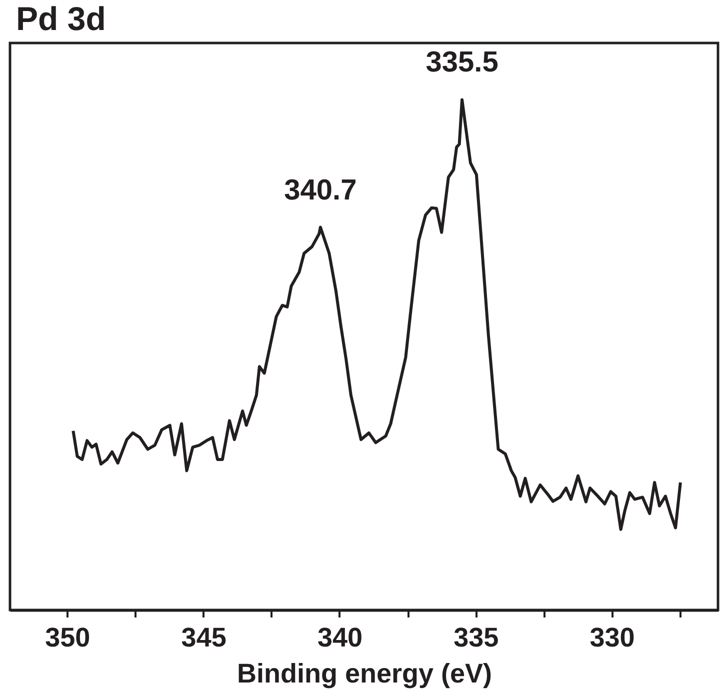 The height and width of the screenshot is (691, 721). I want to click on x-tick-label: 335, so click(476, 637).